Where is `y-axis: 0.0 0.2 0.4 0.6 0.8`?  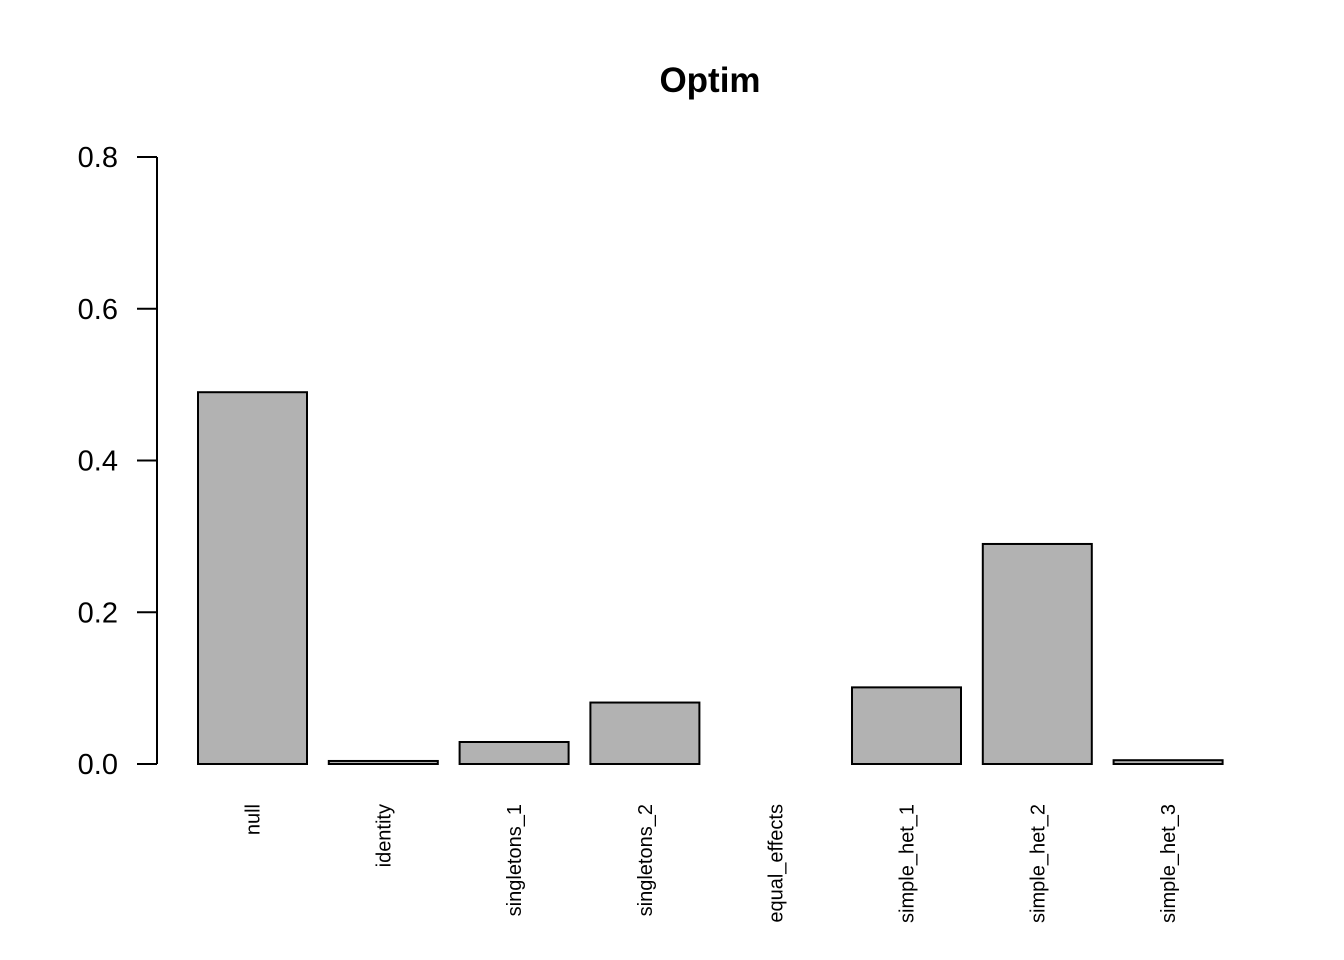
y-axis: 0.0 0.2 0.4 0.6 0.8 is located at coordinates (118, 461).